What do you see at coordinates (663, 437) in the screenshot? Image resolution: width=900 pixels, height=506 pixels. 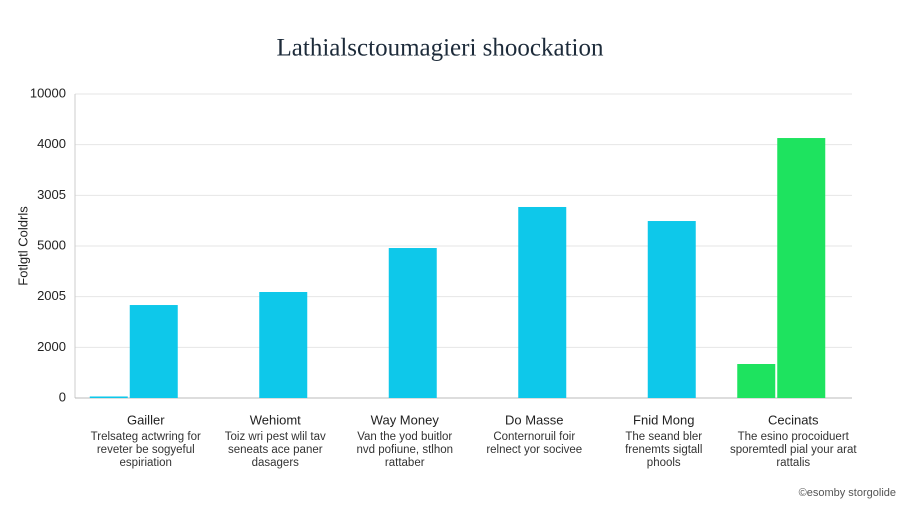 I see `category-description: The seand bler` at bounding box center [663, 437].